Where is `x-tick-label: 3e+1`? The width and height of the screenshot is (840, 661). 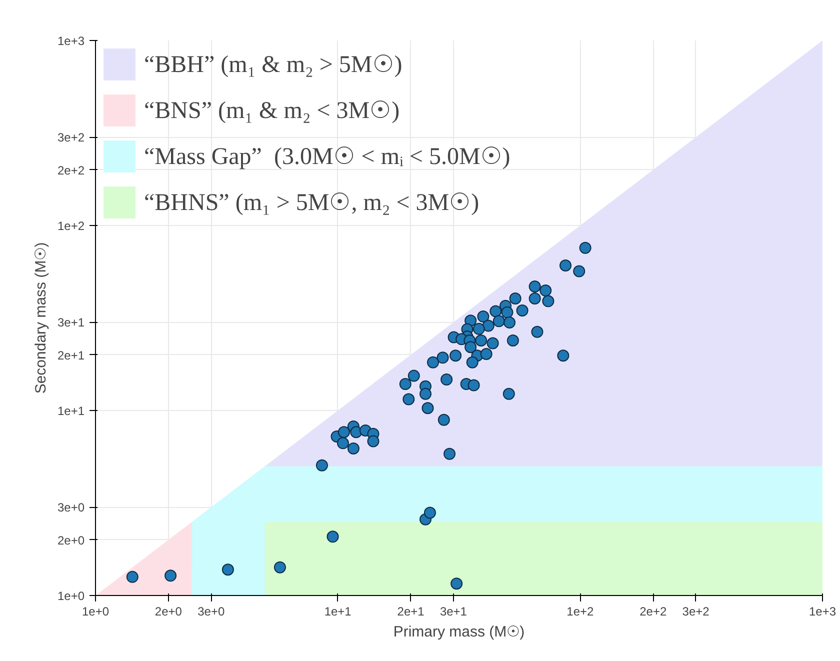 x-tick-label: 3e+1 is located at coordinates (454, 611).